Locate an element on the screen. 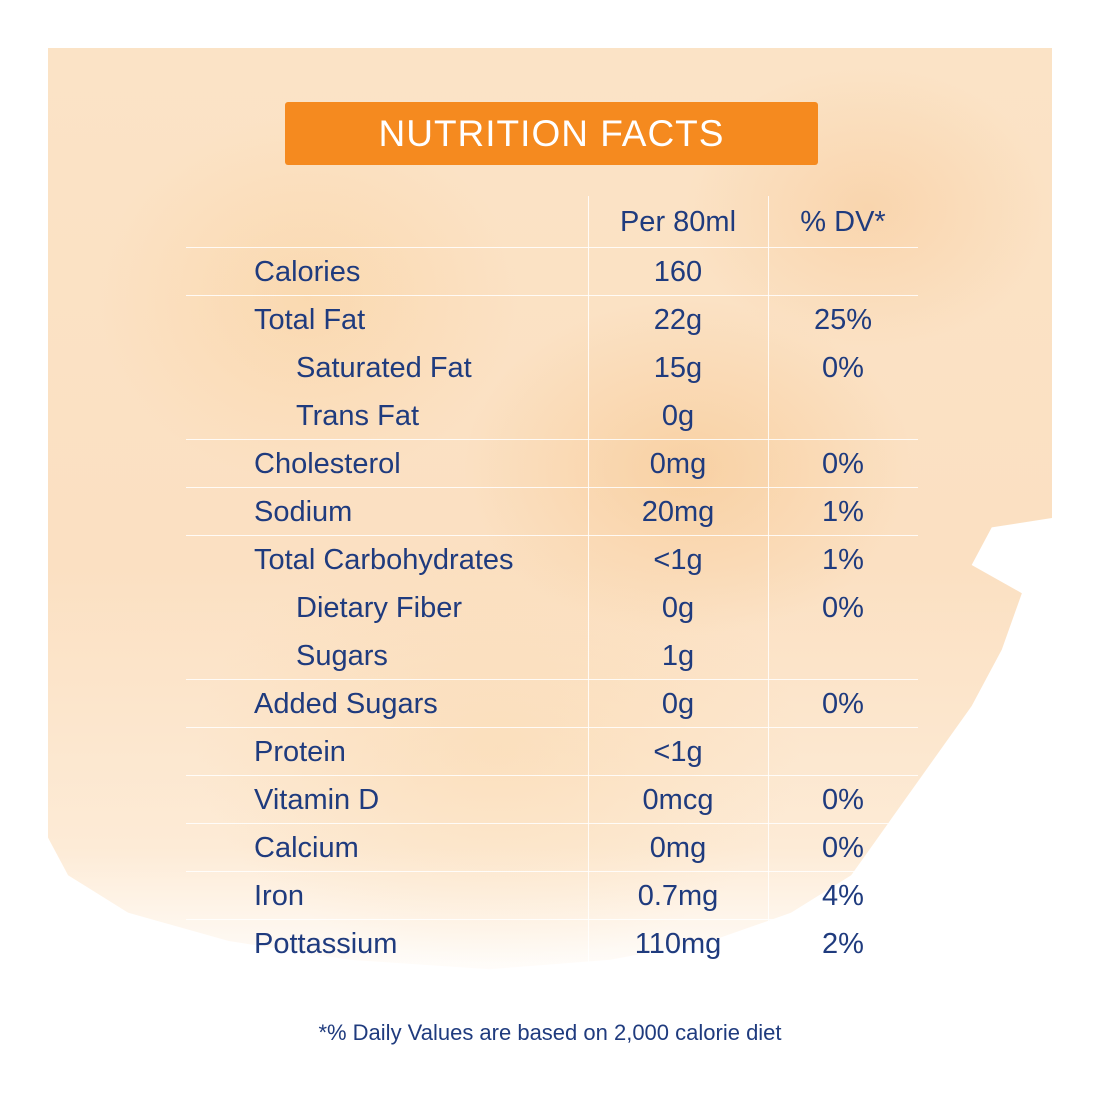 This screenshot has width=1100, height=1100. nutrient-name: Trans Fat is located at coordinates (358, 415).